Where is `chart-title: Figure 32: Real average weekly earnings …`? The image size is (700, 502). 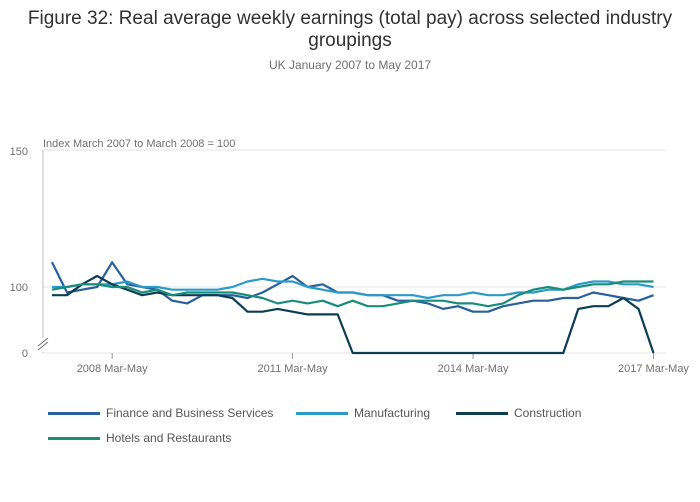
chart-title: Figure 32: Real average weekly earnings … is located at coordinates (350, 29).